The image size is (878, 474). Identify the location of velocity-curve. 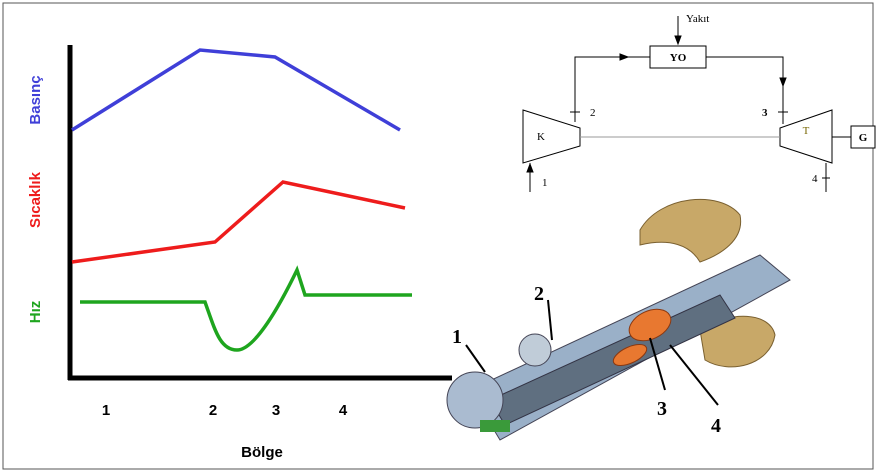
(246, 308).